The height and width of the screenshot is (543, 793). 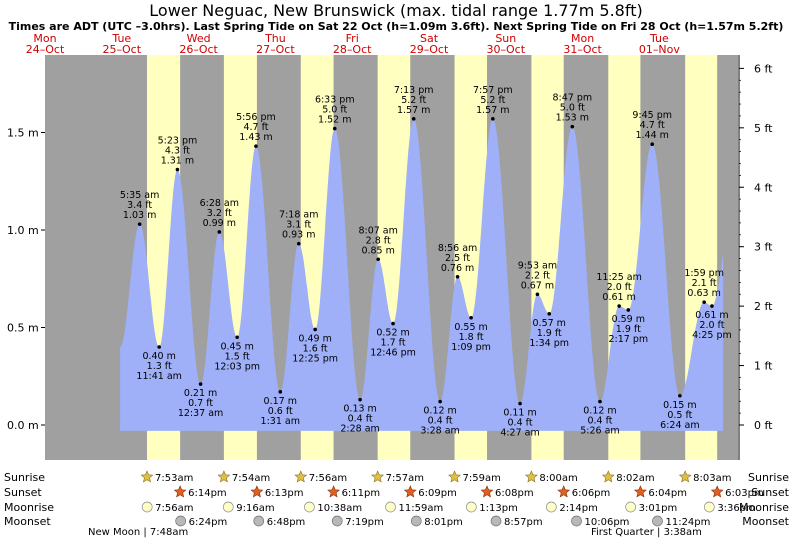 I want to click on y-tick-label-ft: 4 ft, so click(x=763, y=187).